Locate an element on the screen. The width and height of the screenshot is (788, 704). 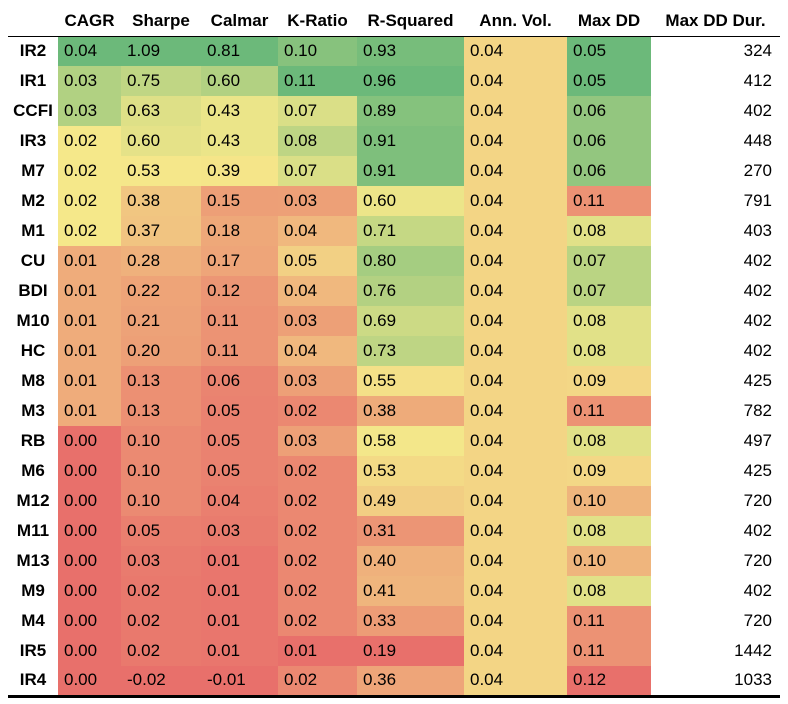
heatmap-cell: 0.91 is located at coordinates (410, 141).